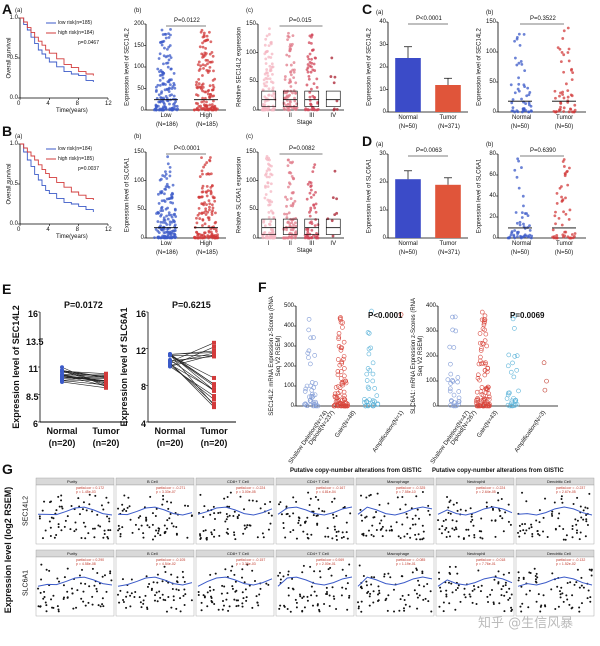 The image size is (600, 646). Describe the element at coordinates (430, 331) in the screenshot. I see `y-tick-label: 300` at that location.